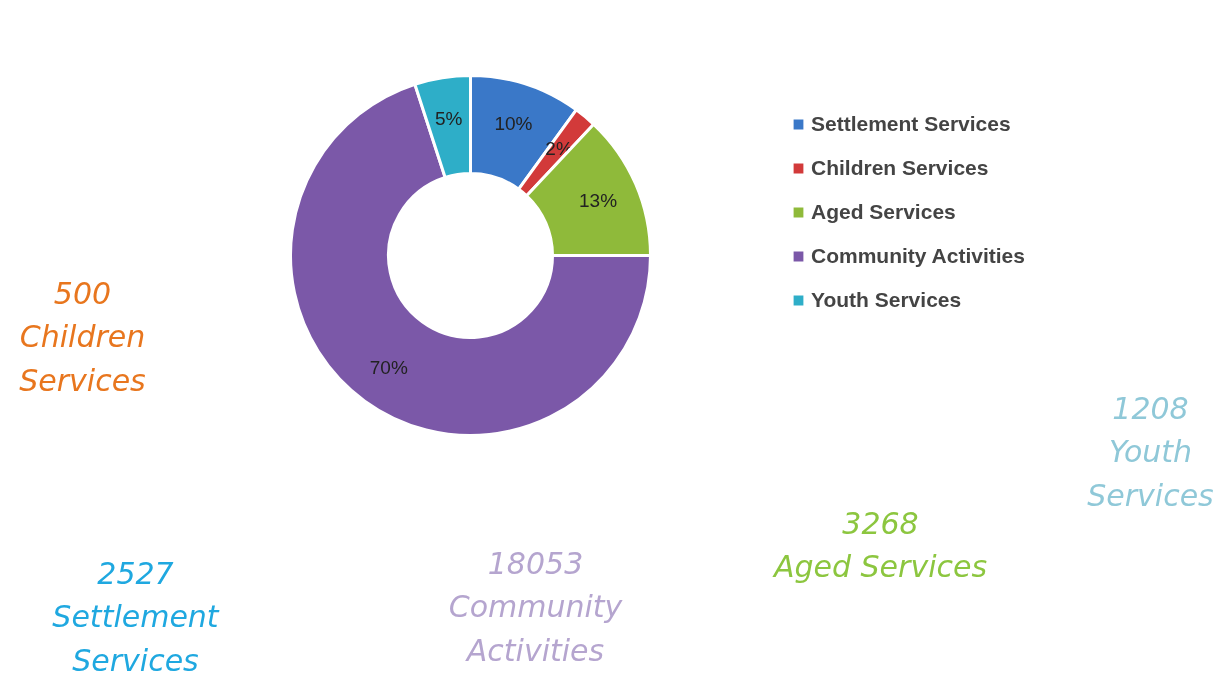 This screenshot has height=692, width=1230. I want to click on legend-label: Aged Services, so click(883, 212).